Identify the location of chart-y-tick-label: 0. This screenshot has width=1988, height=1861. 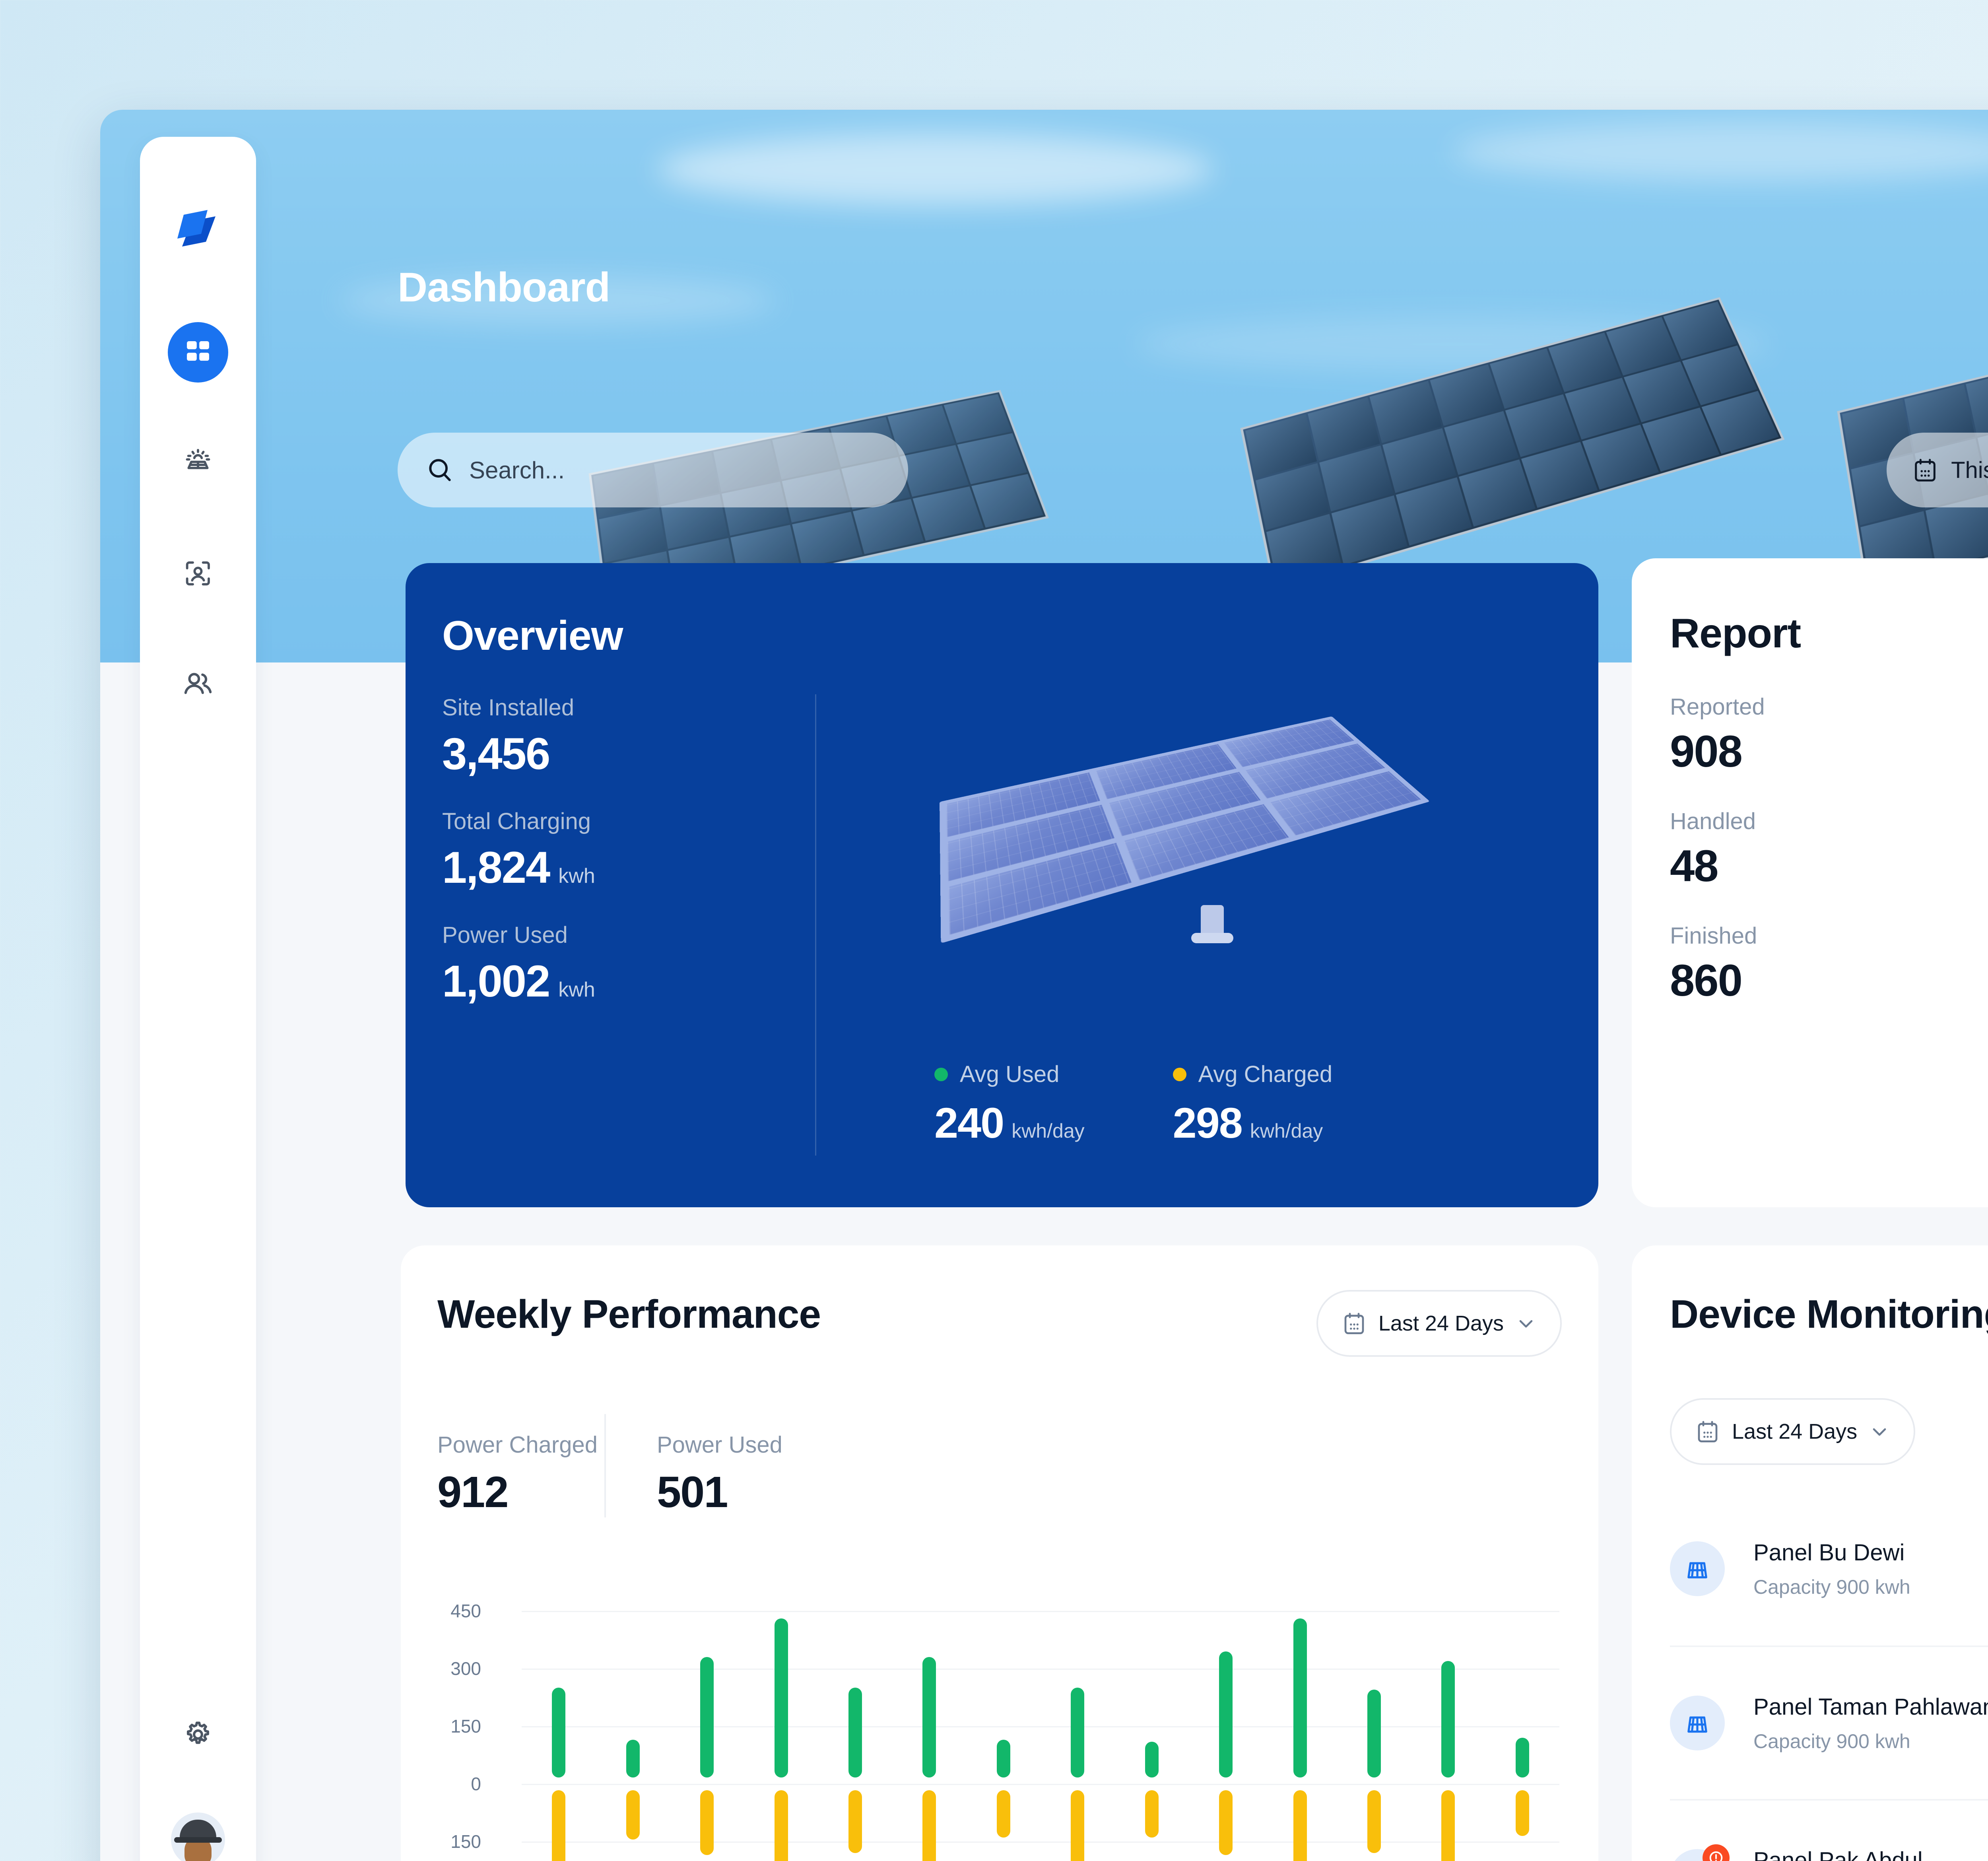
(476, 1784).